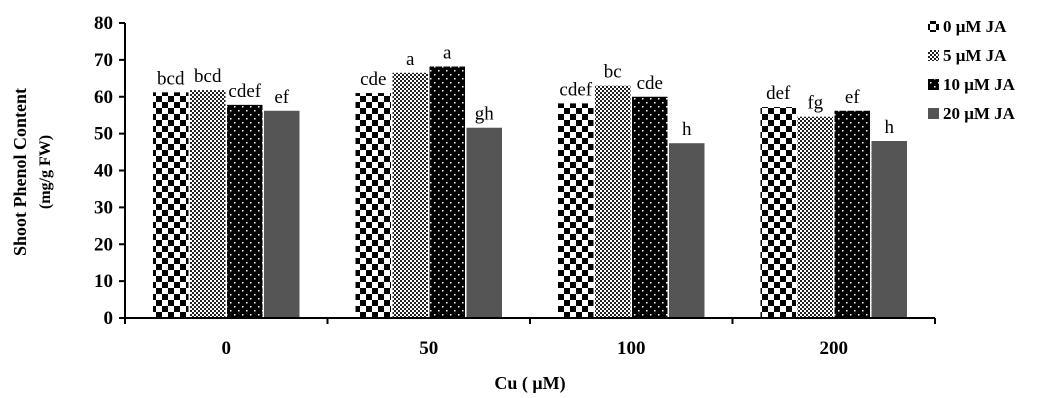 This screenshot has width=1037, height=398. I want to click on y-tick-label: 80, so click(103, 23).